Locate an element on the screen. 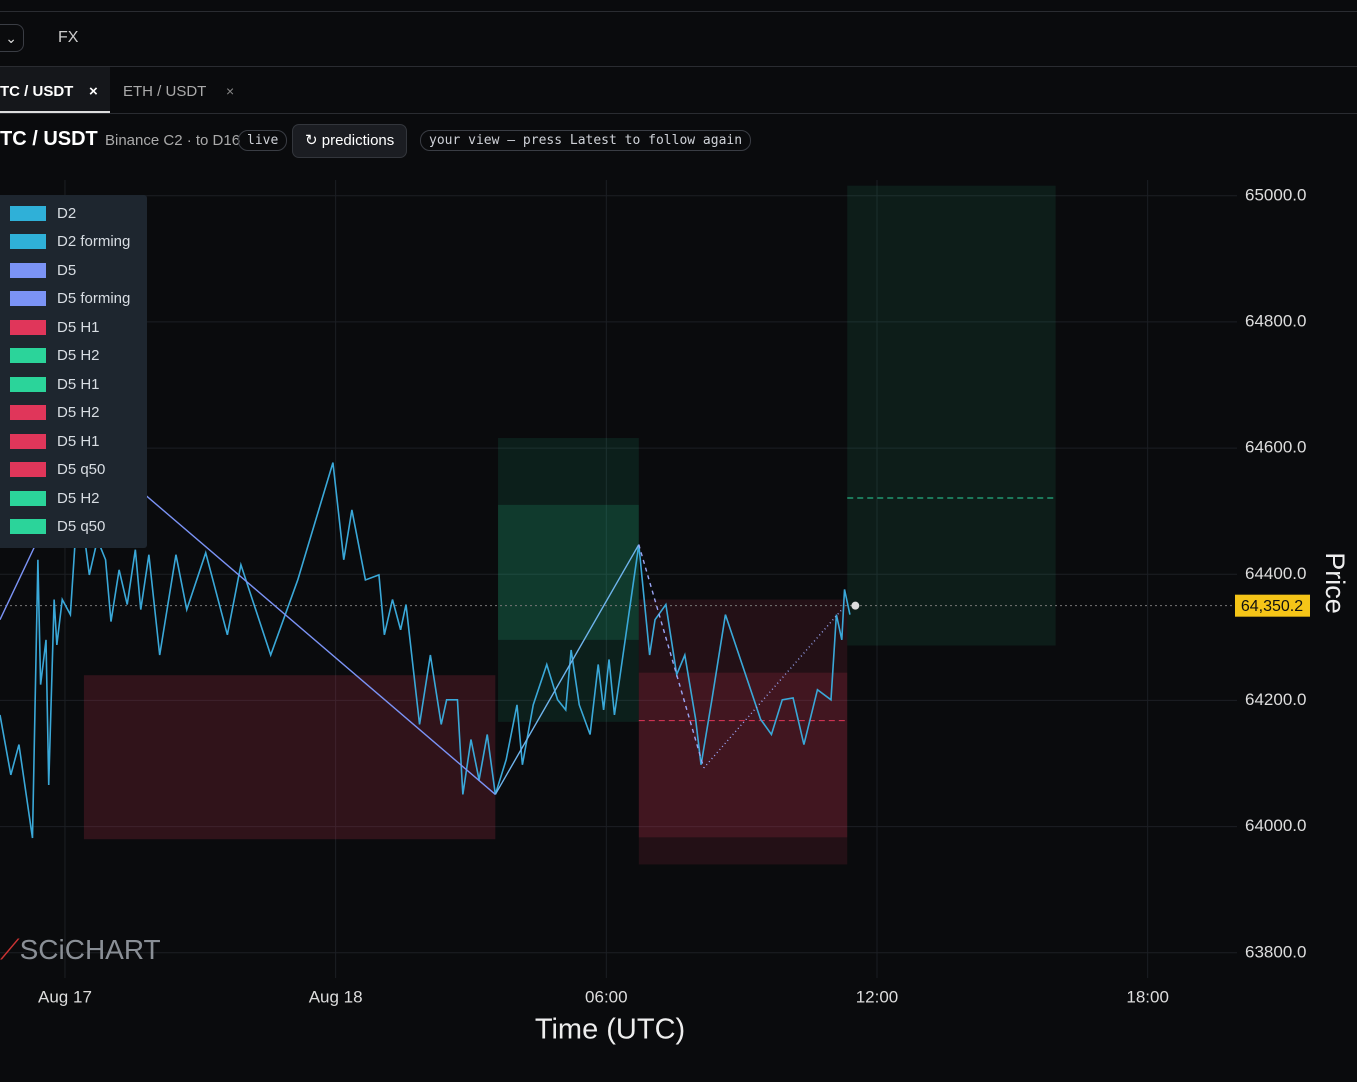  y-tick-label: 64800.0 is located at coordinates (1275, 320).